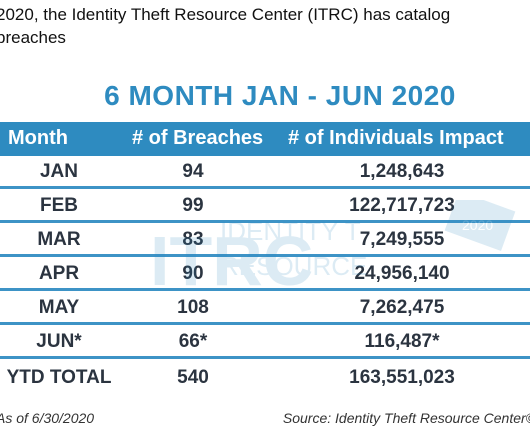 The width and height of the screenshot is (530, 442). Describe the element at coordinates (193, 205) in the screenshot. I see `cell-breaches: 99` at that location.